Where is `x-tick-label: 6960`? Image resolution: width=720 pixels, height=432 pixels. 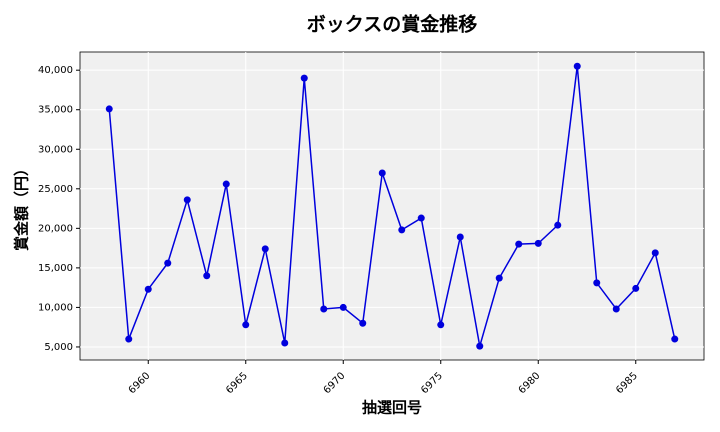 x-tick-label: 6960 is located at coordinates (140, 383).